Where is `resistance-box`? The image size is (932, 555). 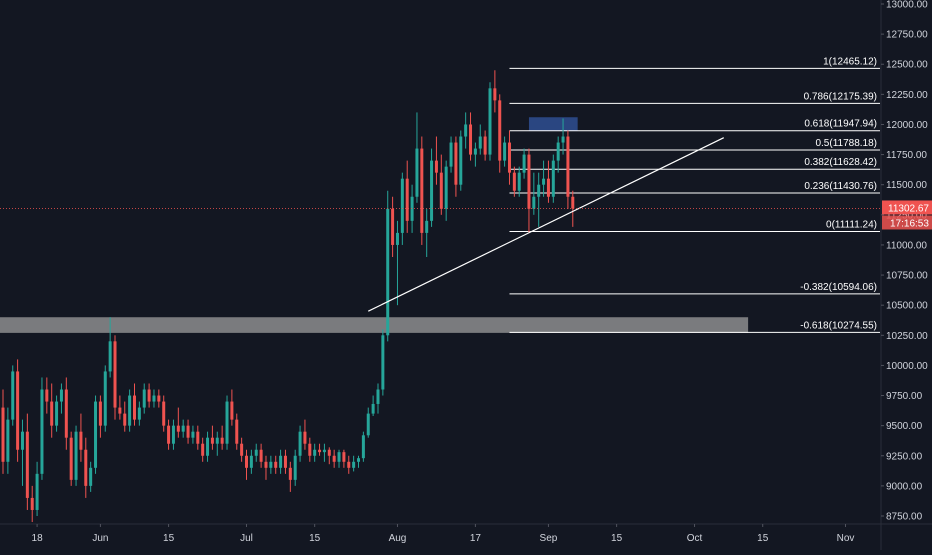 resistance-box is located at coordinates (553, 124).